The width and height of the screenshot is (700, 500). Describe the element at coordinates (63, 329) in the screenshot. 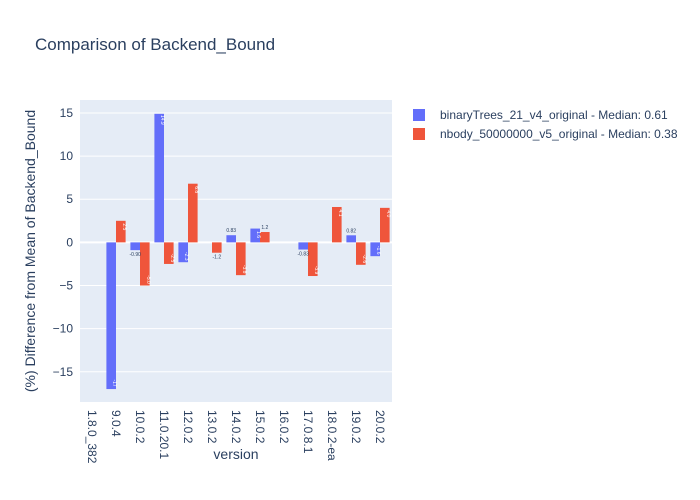

I see `y-tick-label: −10` at that location.